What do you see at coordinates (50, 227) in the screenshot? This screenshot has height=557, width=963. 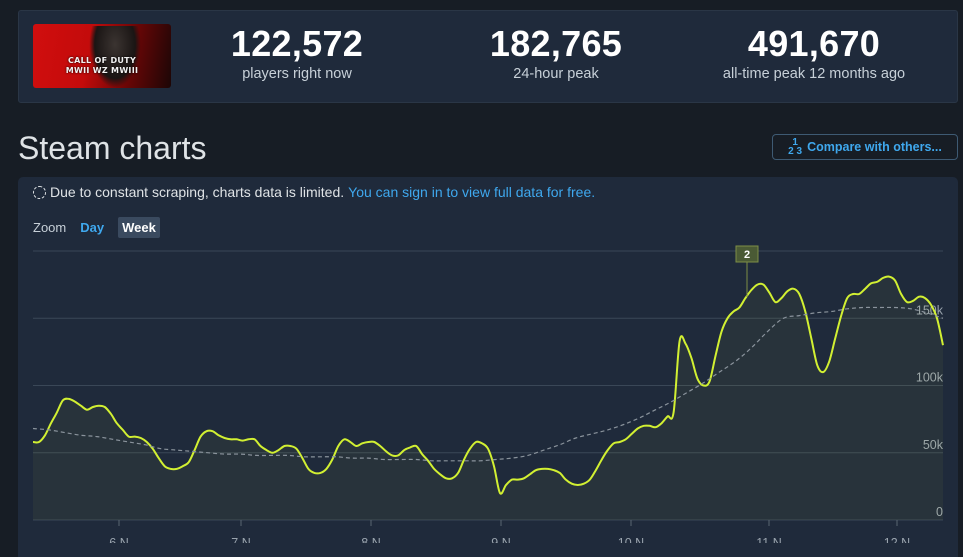 I see `zoom-label: Zoom` at bounding box center [50, 227].